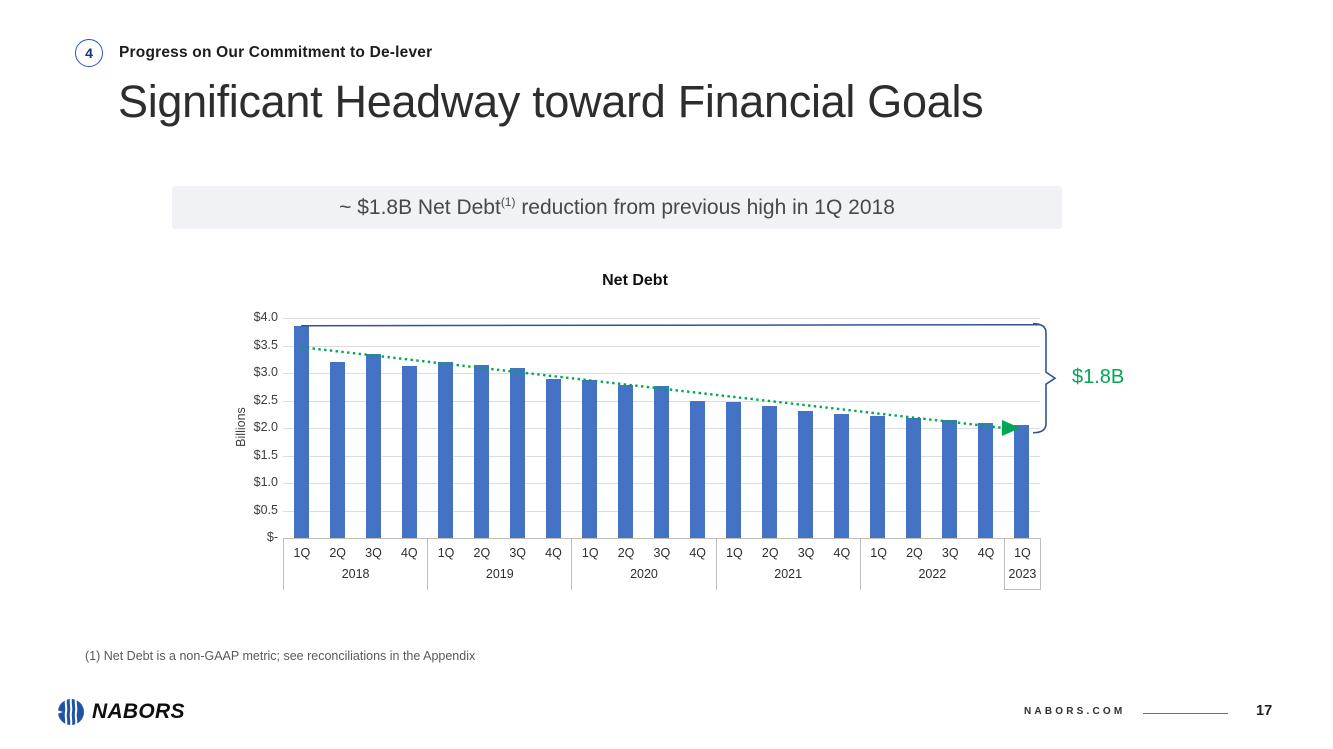  I want to click on year-label: 2019, so click(499, 574).